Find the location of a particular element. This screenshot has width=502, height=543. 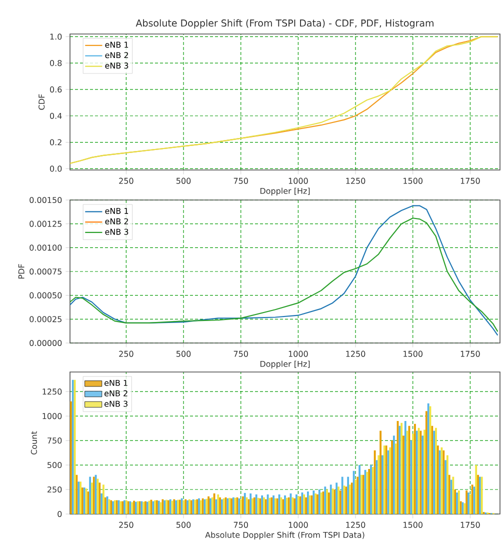

chart-title: Absolute Doppler Shift (From TSPI Data) - CDF, PDF, Histogram is located at coordinates (285, 23).